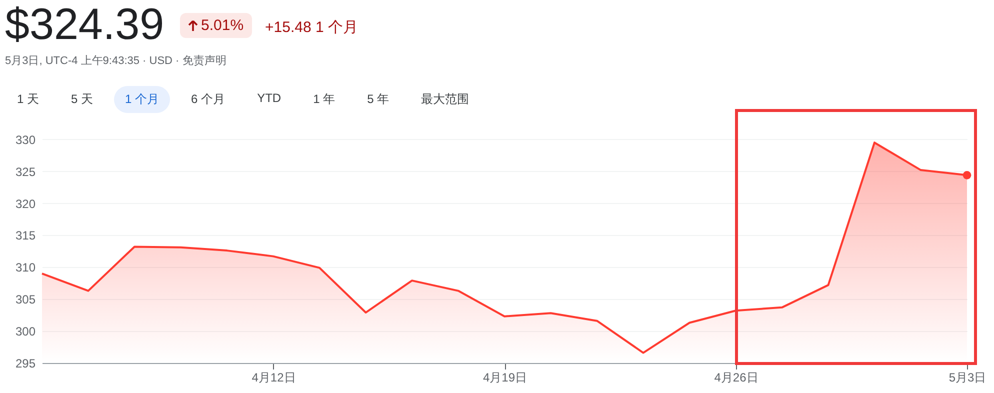 The height and width of the screenshot is (393, 994). Describe the element at coordinates (25, 139) in the screenshot. I see `y-tick-label: 330` at that location.